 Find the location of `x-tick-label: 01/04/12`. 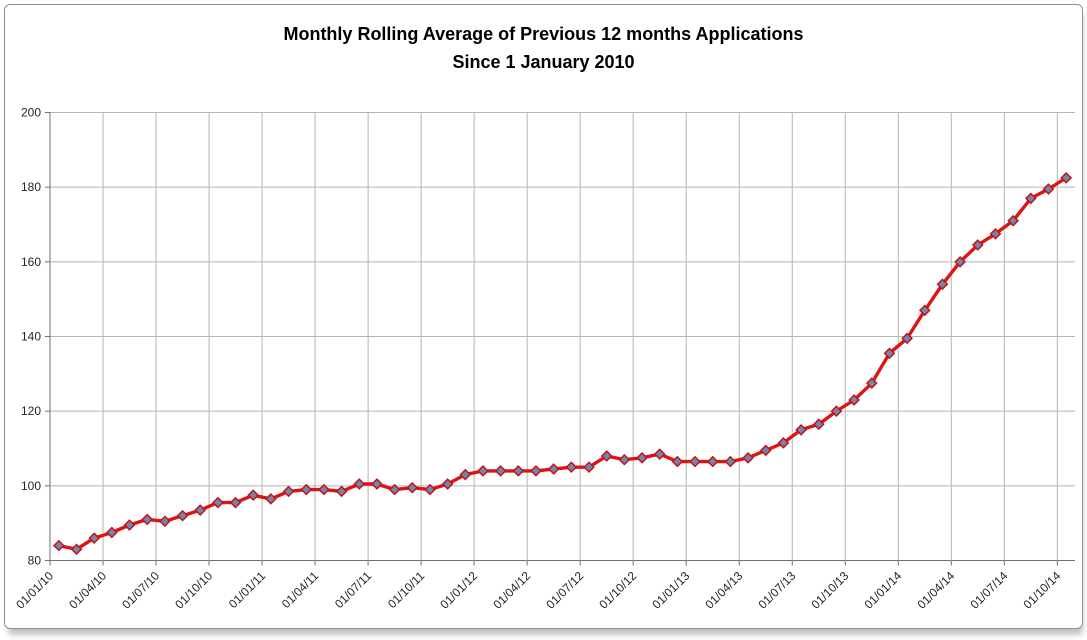

x-tick-label: 01/04/12 is located at coordinates (511, 589).